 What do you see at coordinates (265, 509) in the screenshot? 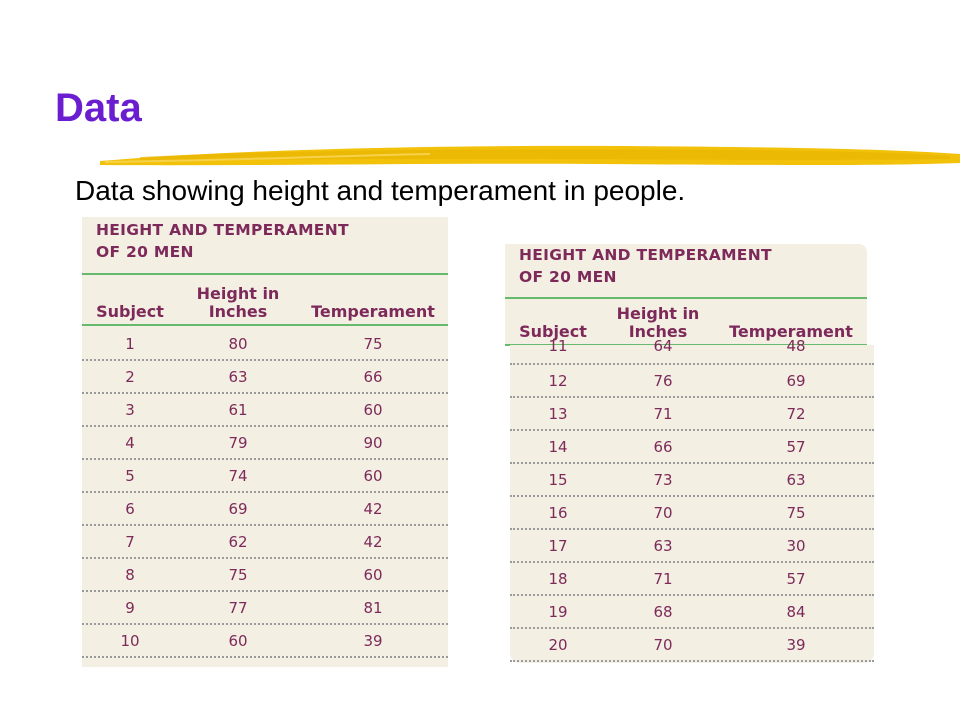
I see `table-row: 6 69 42` at bounding box center [265, 509].